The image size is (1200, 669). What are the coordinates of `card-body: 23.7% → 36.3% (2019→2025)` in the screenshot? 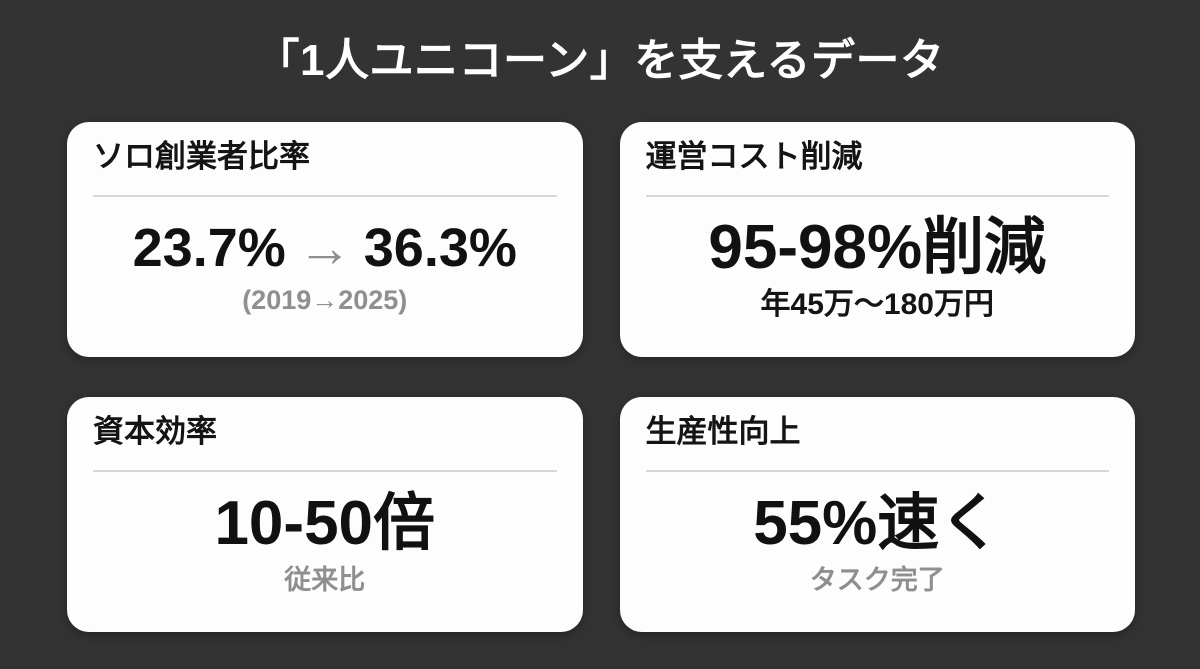 It's located at (325, 268).